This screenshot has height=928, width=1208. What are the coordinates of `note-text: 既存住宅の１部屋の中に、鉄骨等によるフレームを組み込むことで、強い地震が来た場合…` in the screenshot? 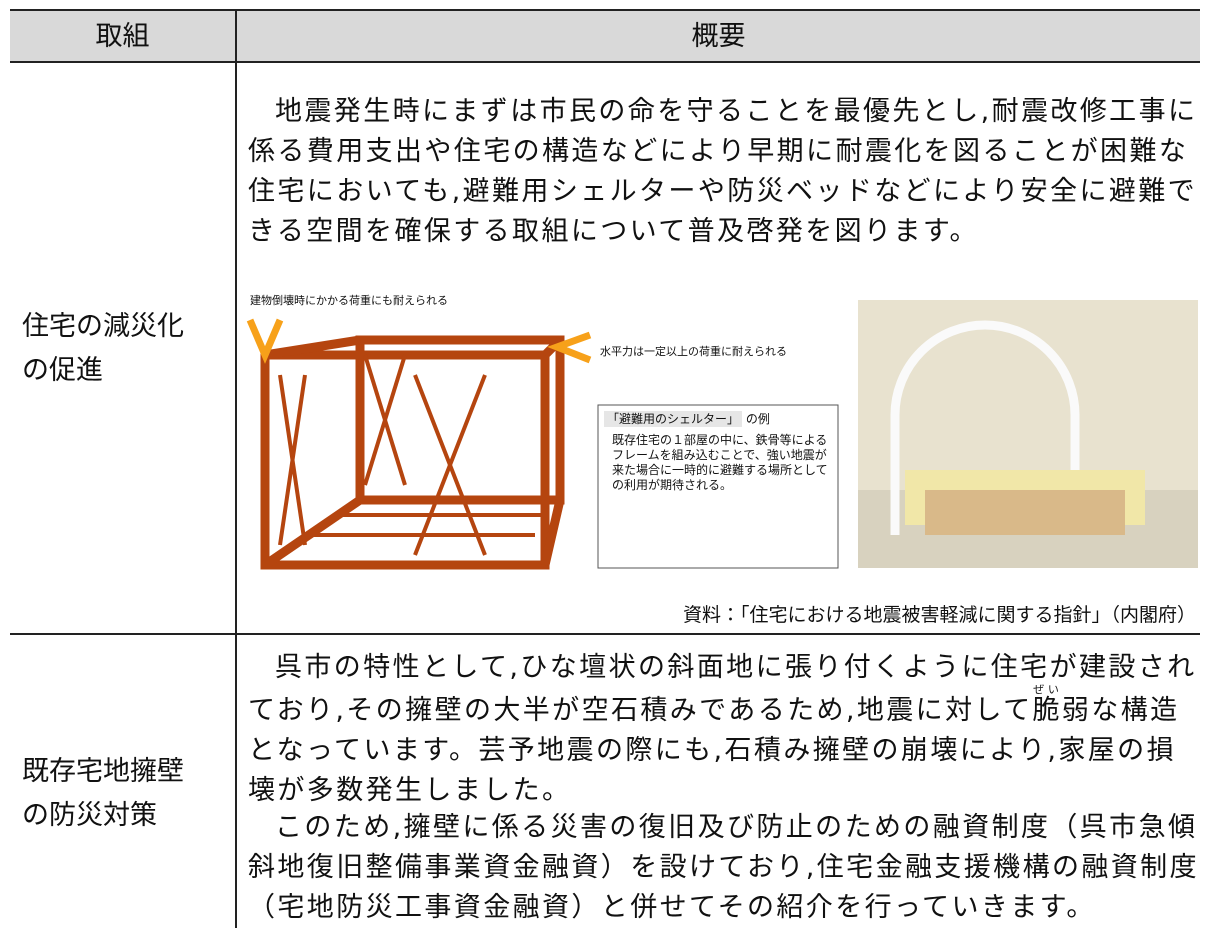 It's located at (720, 462).